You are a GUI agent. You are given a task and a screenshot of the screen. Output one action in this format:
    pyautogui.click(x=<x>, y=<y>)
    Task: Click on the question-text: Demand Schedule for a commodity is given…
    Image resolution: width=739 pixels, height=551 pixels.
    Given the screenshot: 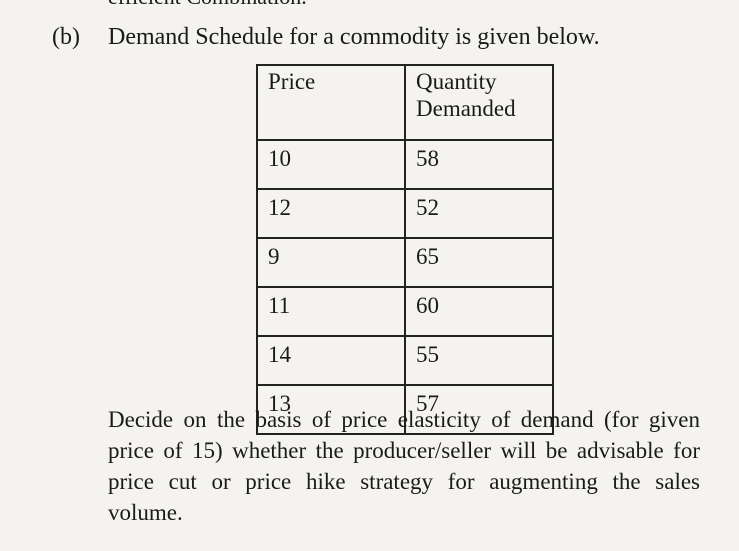 What is the action you would take?
    pyautogui.click(x=354, y=37)
    